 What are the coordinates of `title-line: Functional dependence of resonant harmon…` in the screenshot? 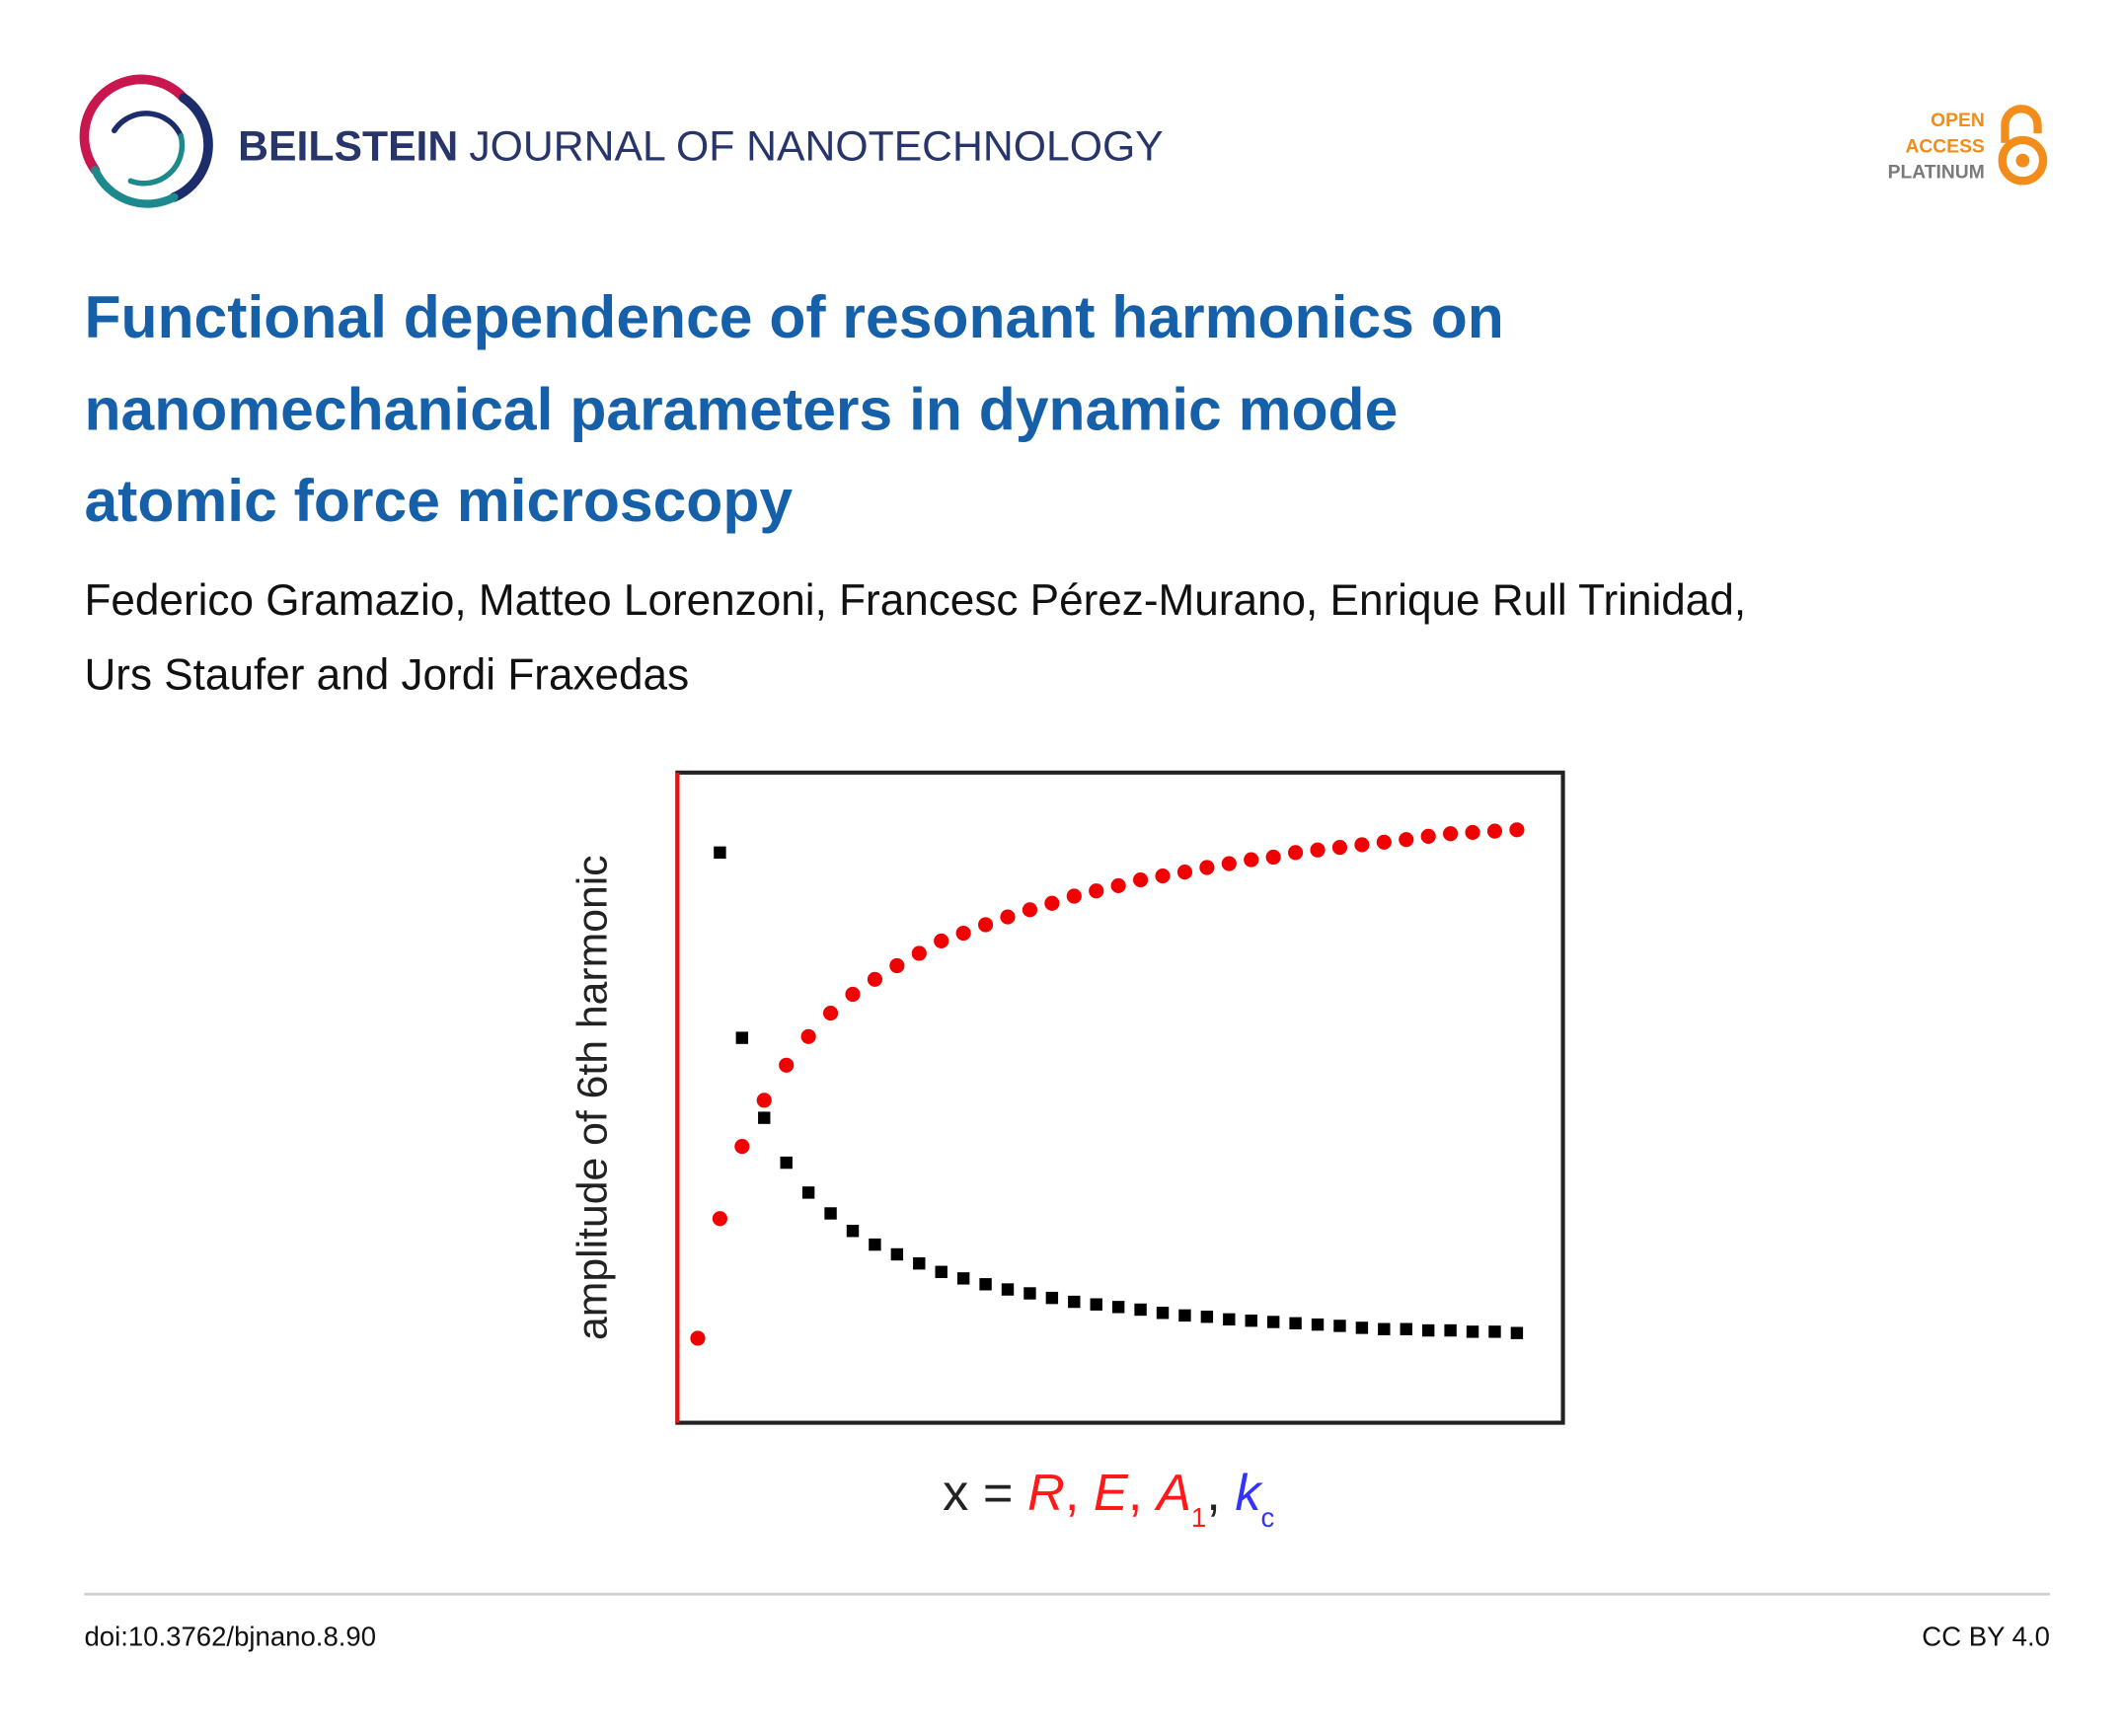 It's located at (793, 317).